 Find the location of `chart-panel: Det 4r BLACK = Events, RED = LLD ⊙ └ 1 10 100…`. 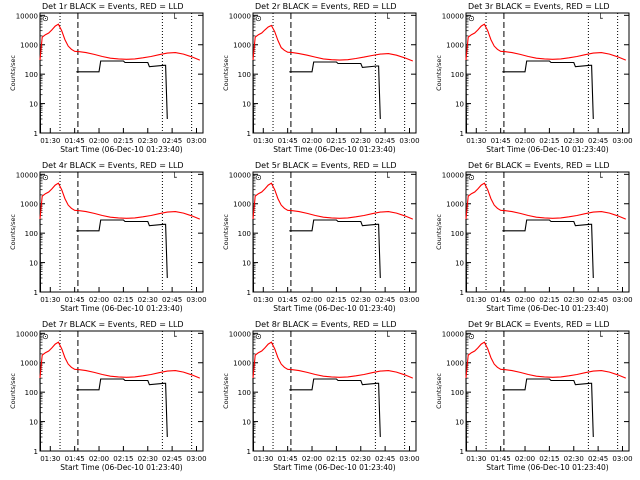

chart-panel: Det 4r BLACK = Events, RED = LLD ⊙ └ 1 10 100… is located at coordinates (108, 237).